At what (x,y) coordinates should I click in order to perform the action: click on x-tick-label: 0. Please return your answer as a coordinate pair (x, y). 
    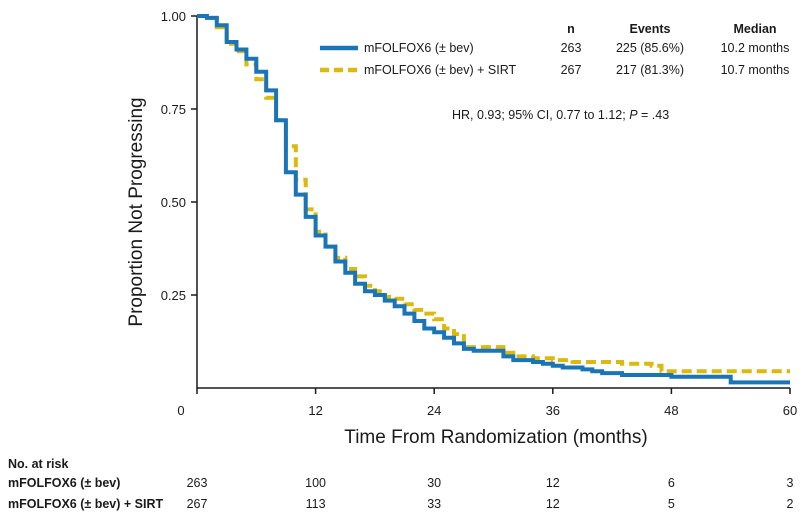
    Looking at the image, I should click on (180, 410).